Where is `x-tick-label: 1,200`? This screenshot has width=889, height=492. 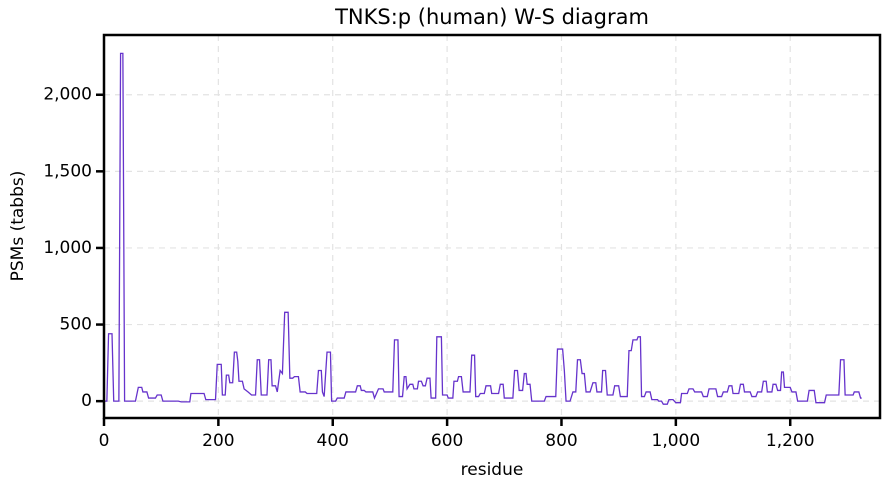 x-tick-label: 1,200 is located at coordinates (790, 441).